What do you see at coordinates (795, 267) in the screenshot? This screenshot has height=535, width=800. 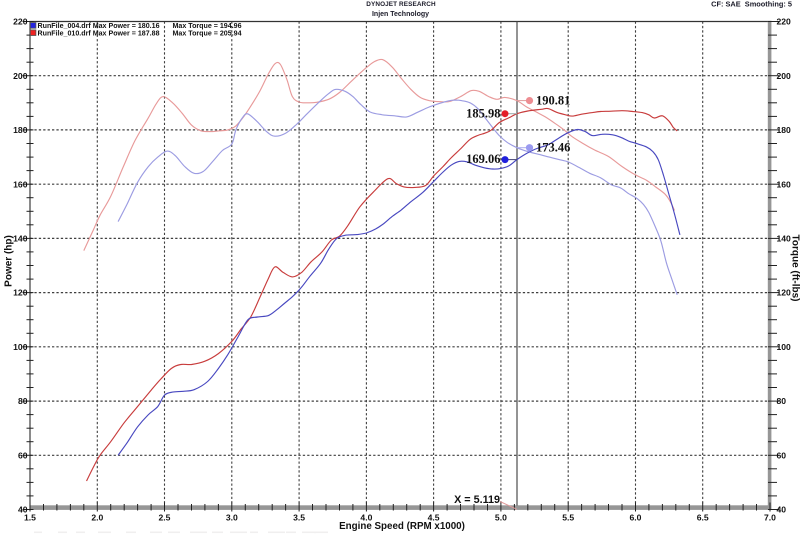 I see `svg-text: Torque (ft-lbs)` at bounding box center [795, 267].